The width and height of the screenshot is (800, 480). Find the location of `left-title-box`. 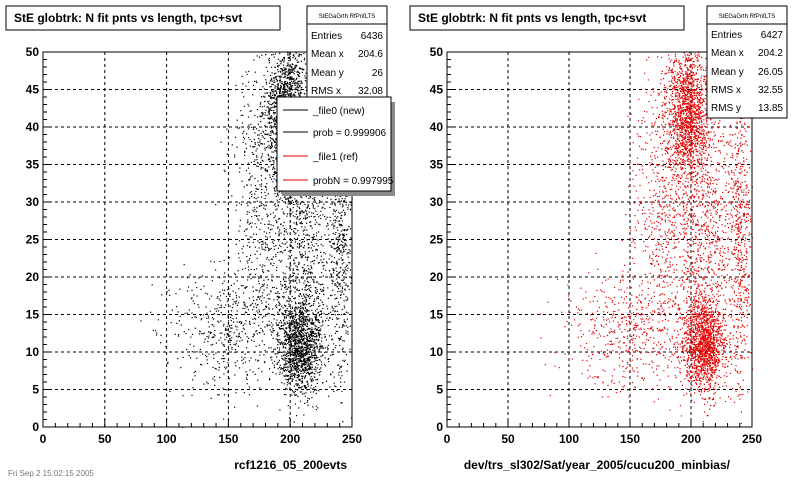

left-title-box is located at coordinates (143, 18).